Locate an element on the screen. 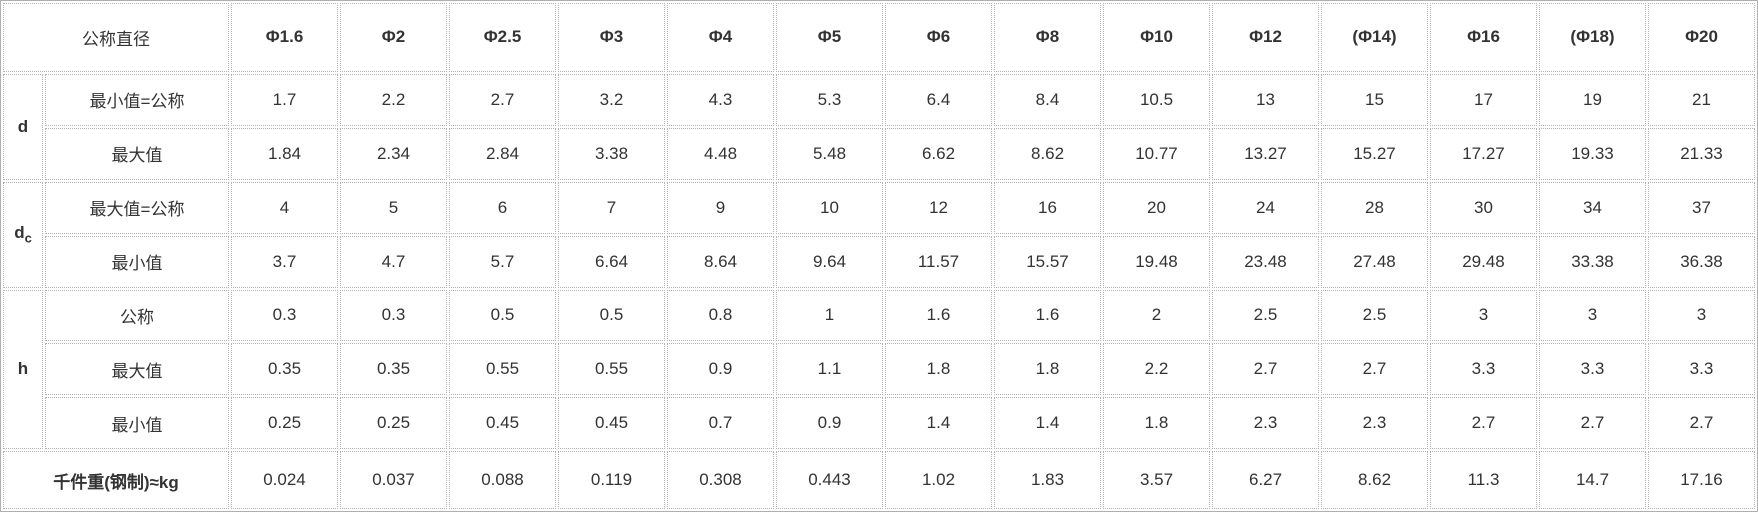  cell: 5 is located at coordinates (393, 207).